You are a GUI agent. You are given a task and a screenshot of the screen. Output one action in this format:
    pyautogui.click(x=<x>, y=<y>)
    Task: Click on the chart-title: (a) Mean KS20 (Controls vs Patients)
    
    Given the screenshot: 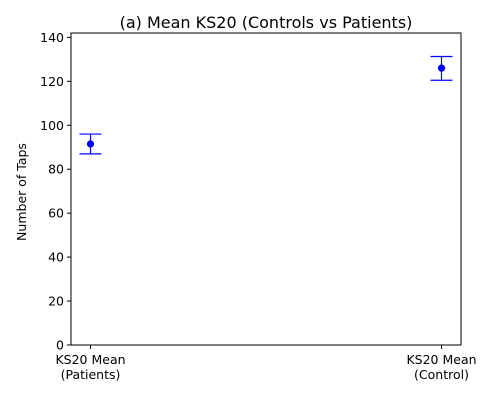 What is the action you would take?
    pyautogui.click(x=266, y=22)
    